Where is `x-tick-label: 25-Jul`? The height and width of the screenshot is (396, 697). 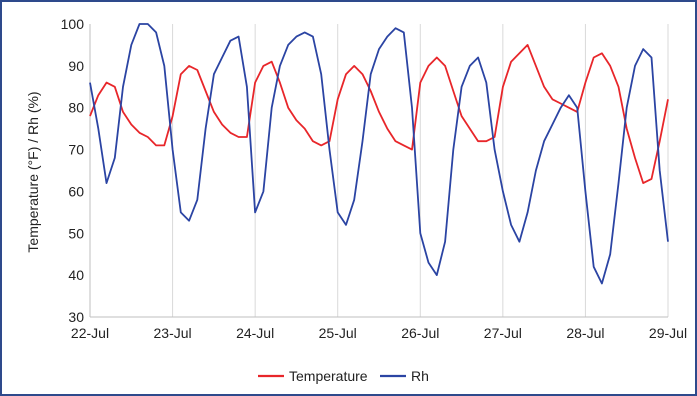
x-tick-label: 25-Jul is located at coordinates (338, 333).